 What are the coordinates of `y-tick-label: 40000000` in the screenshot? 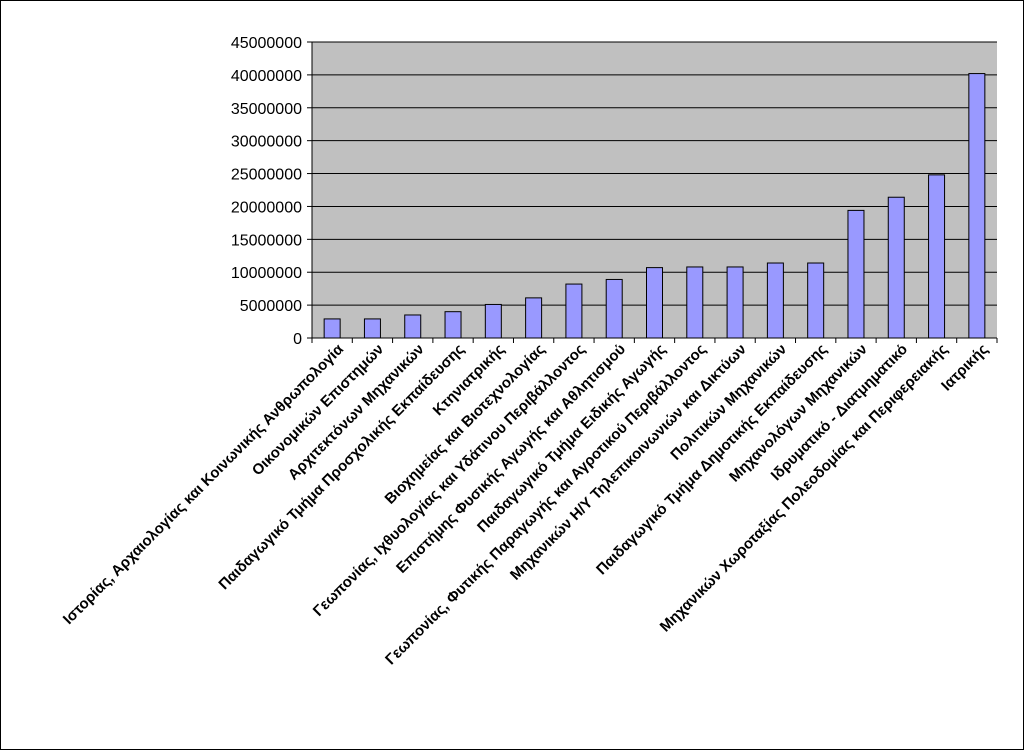 It's located at (266, 76).